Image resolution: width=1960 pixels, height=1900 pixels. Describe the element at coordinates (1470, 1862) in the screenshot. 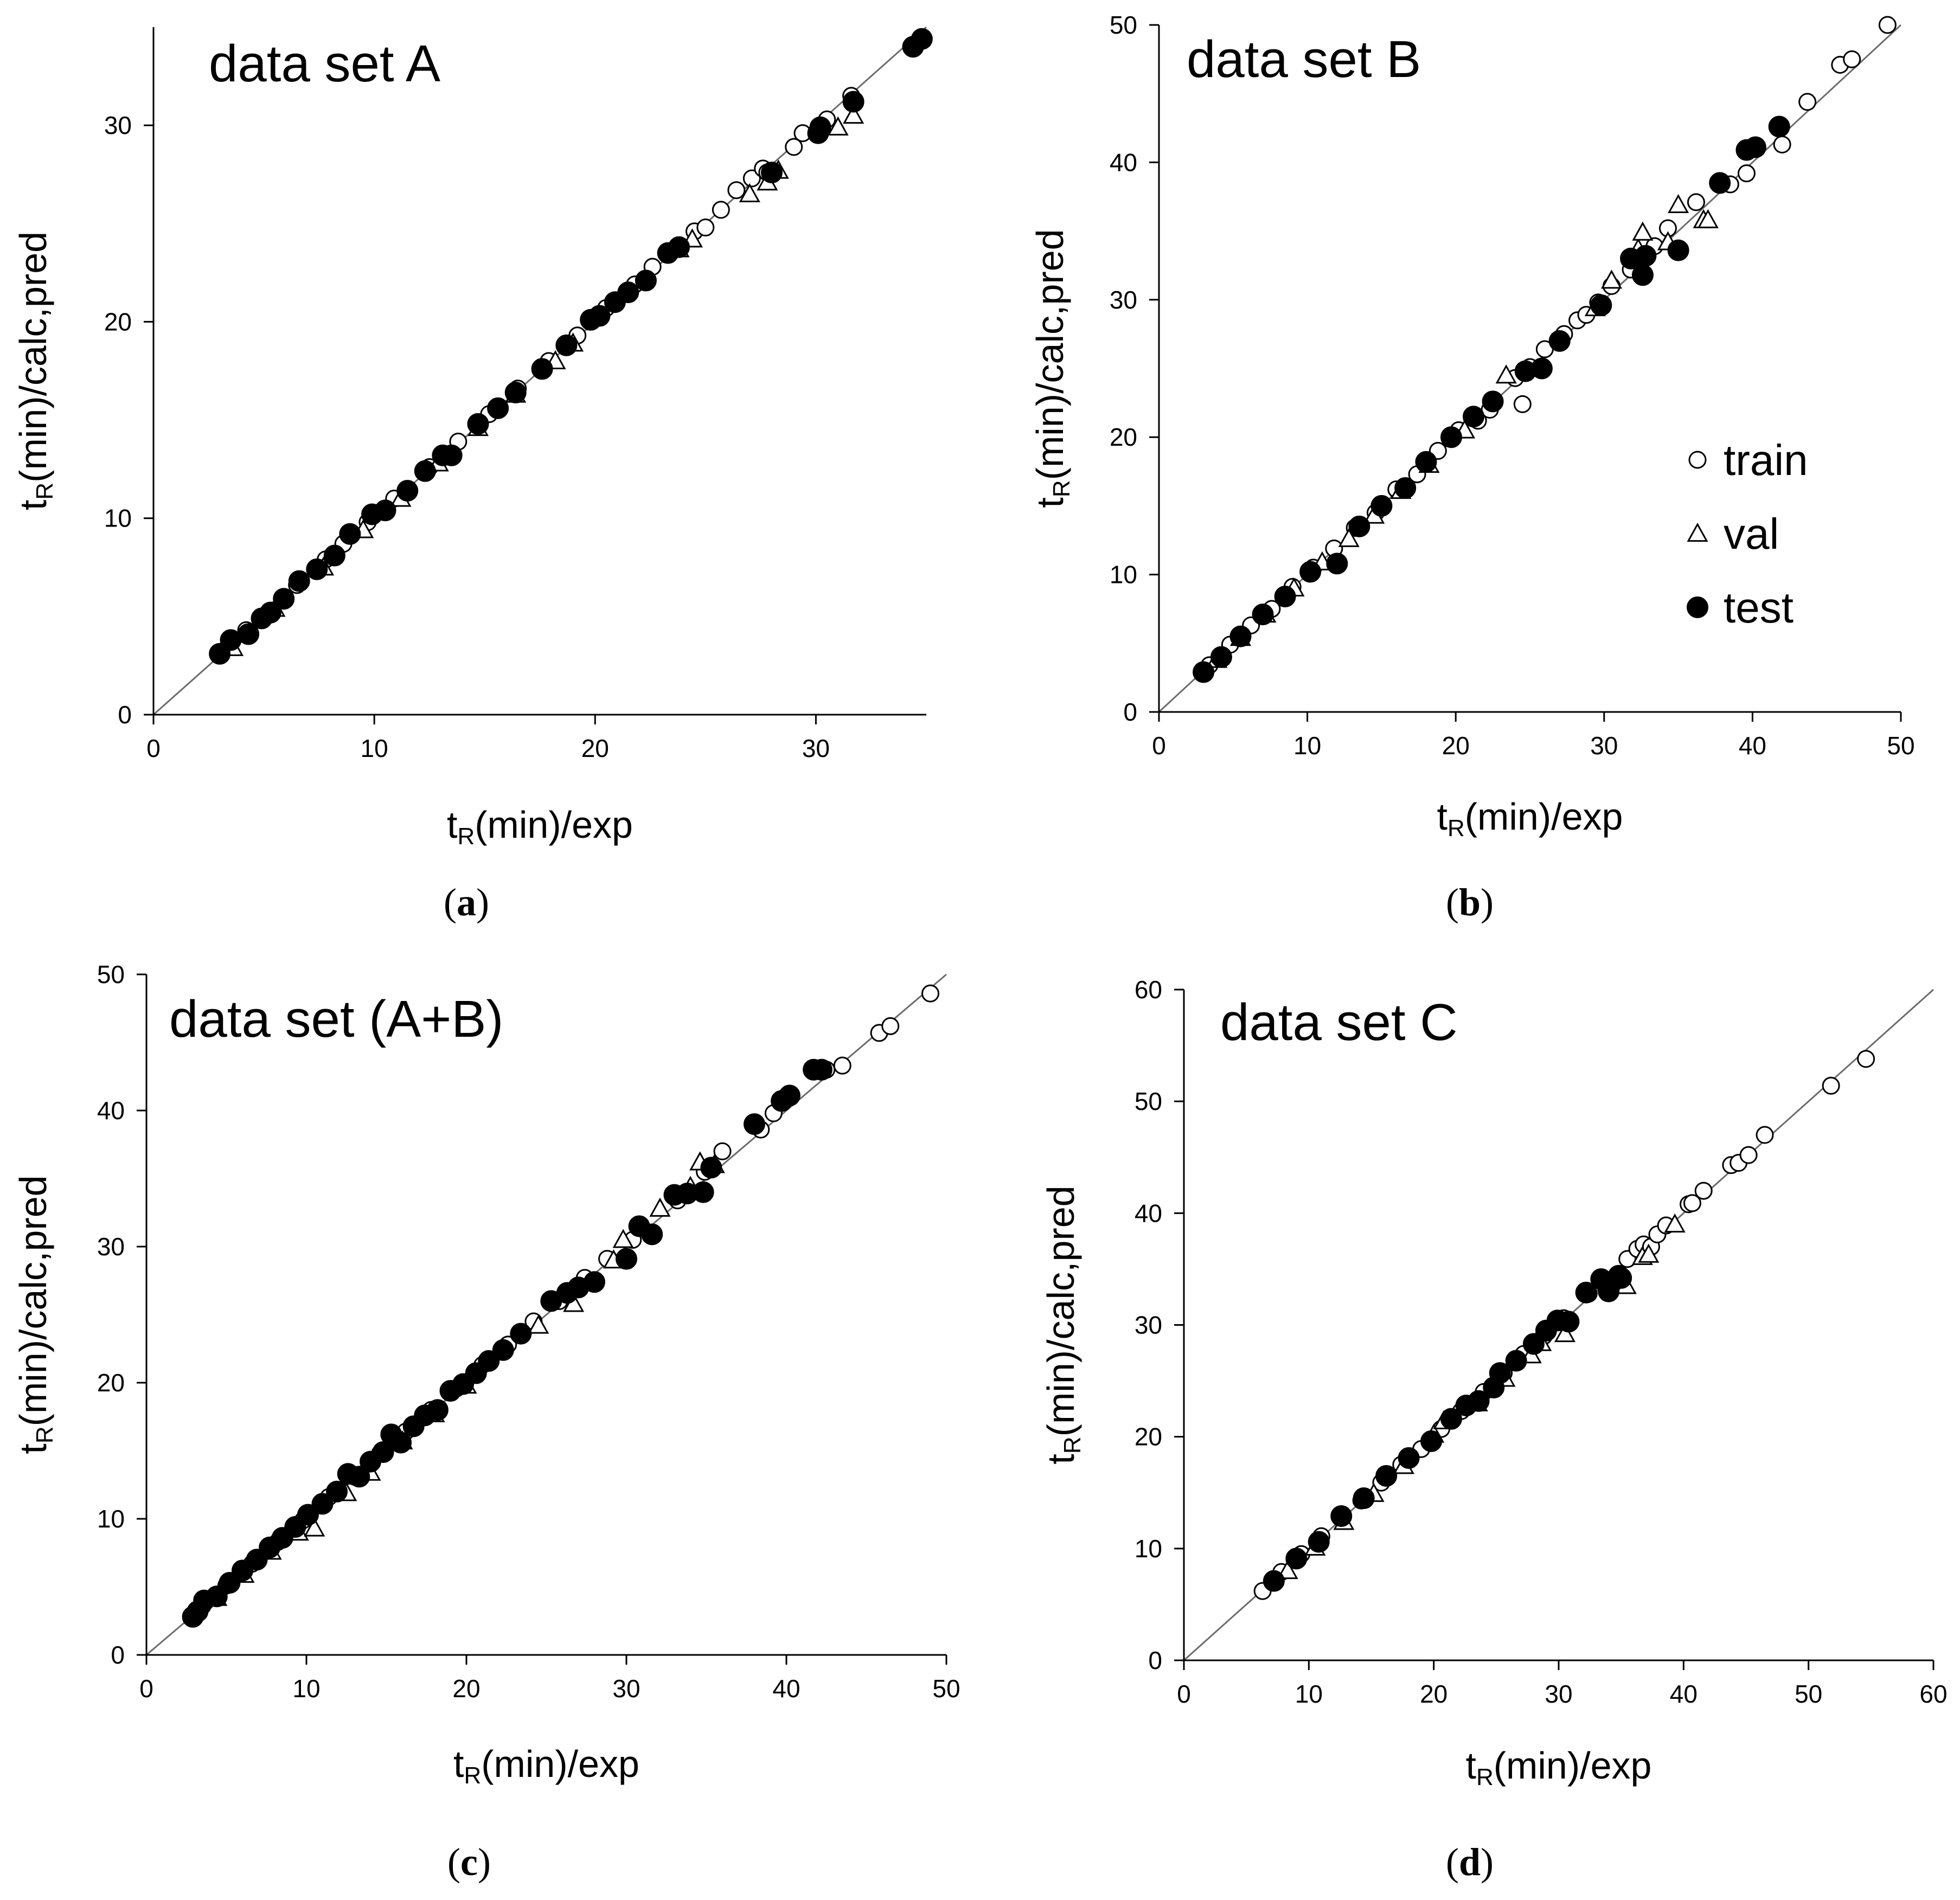

I see `panel-caption: (d)` at that location.